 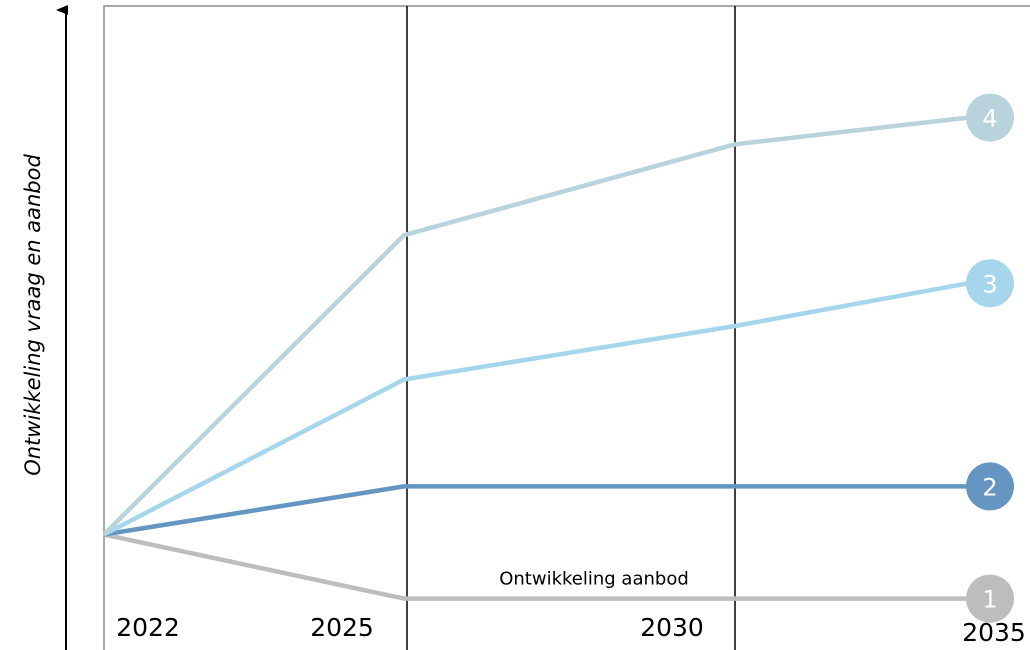 I want to click on series-badges: 1 2 3 4, so click(x=990, y=358).